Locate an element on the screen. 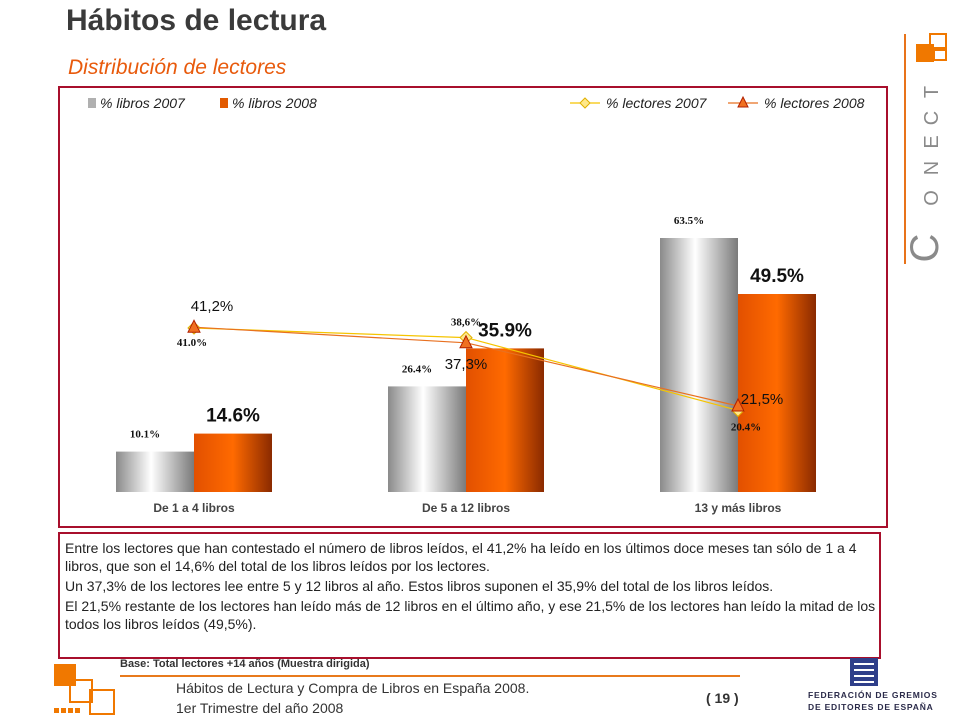 This screenshot has width=960, height=720. line-label-lectores-2008: 41,2% is located at coordinates (212, 306).